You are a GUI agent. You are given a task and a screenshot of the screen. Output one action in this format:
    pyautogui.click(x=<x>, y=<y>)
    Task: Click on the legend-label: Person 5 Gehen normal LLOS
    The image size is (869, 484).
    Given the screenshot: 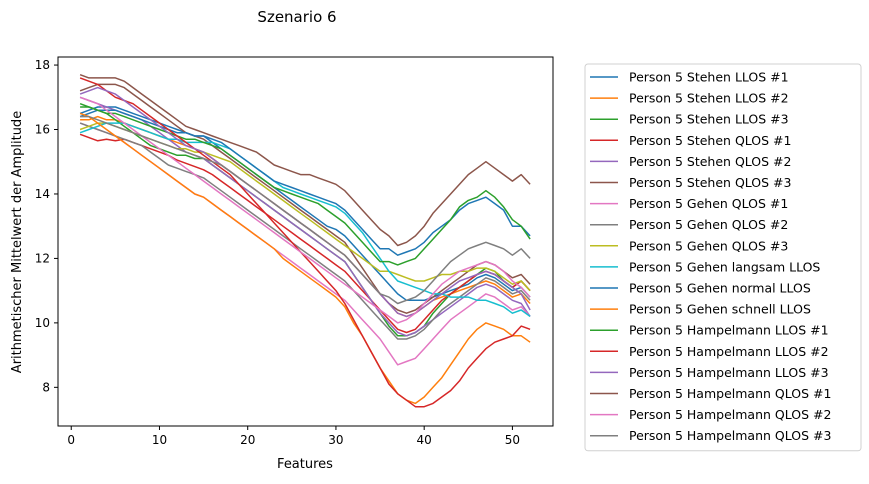 What is the action you would take?
    pyautogui.click(x=720, y=288)
    